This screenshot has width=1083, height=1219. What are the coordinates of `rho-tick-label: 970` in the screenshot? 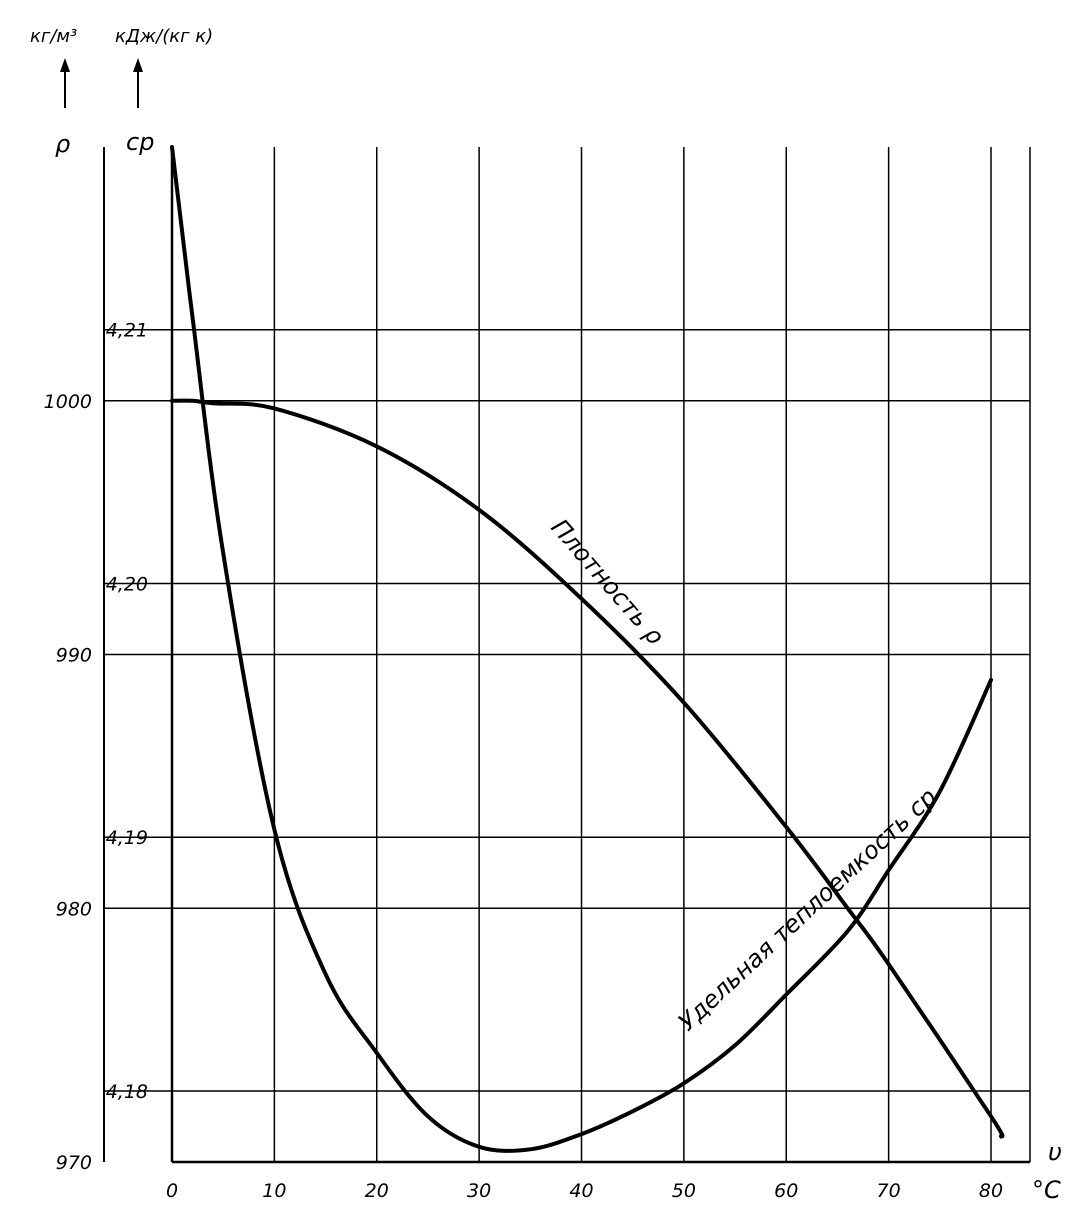 It's located at (74, 1163).